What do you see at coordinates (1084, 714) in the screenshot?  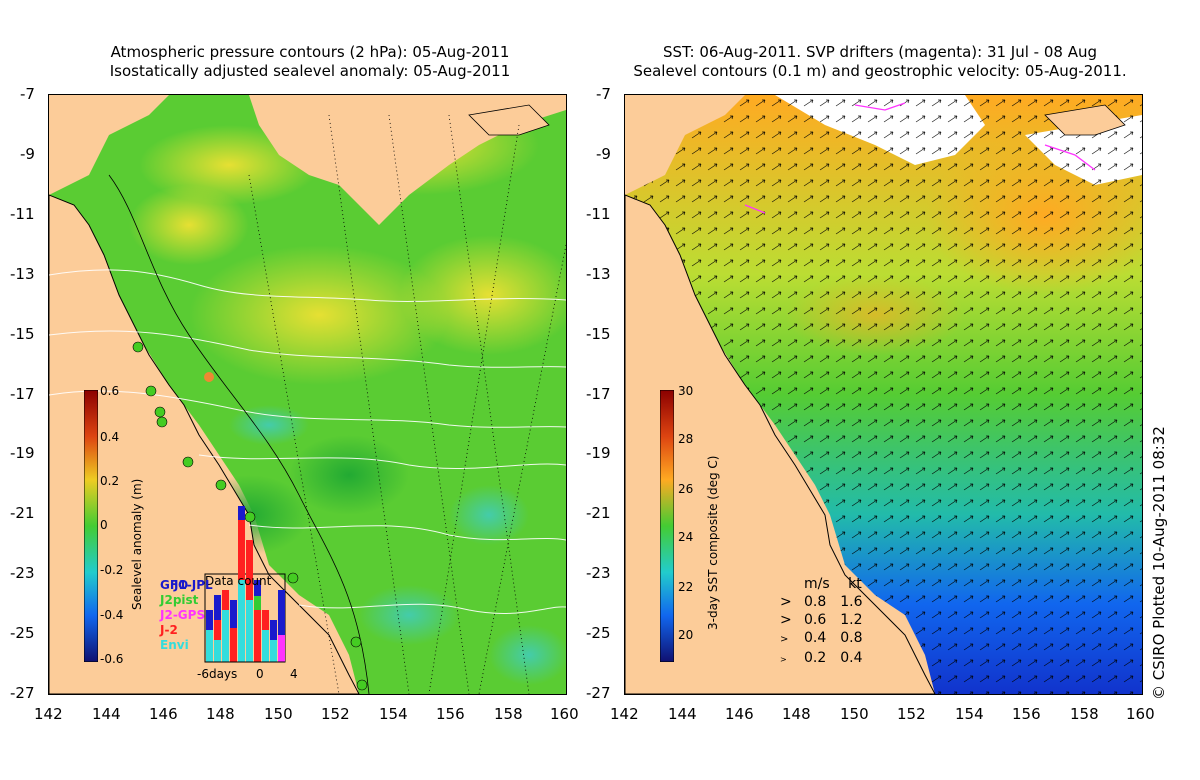 I see `right-x-tick: 158` at bounding box center [1084, 714].